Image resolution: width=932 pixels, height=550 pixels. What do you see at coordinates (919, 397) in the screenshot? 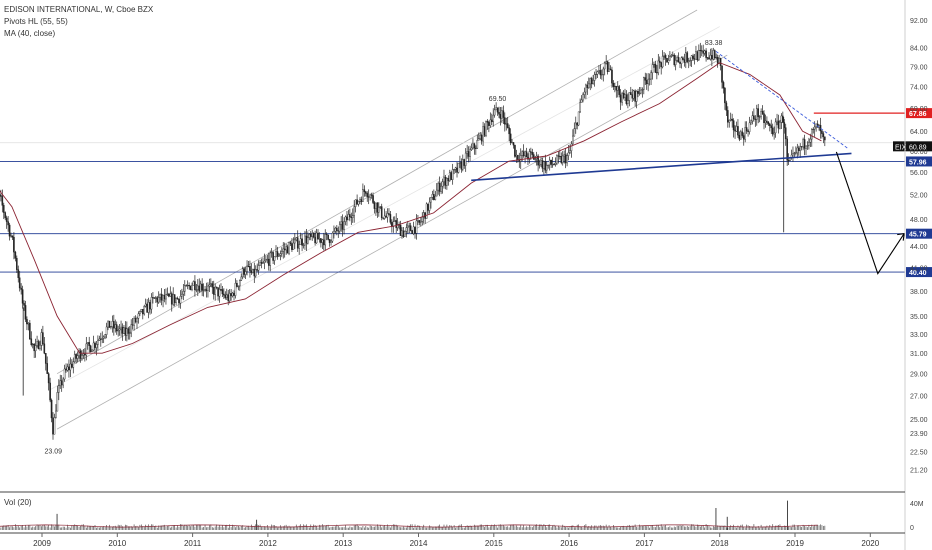
I see `y-tick-label: 27.00` at bounding box center [919, 397].